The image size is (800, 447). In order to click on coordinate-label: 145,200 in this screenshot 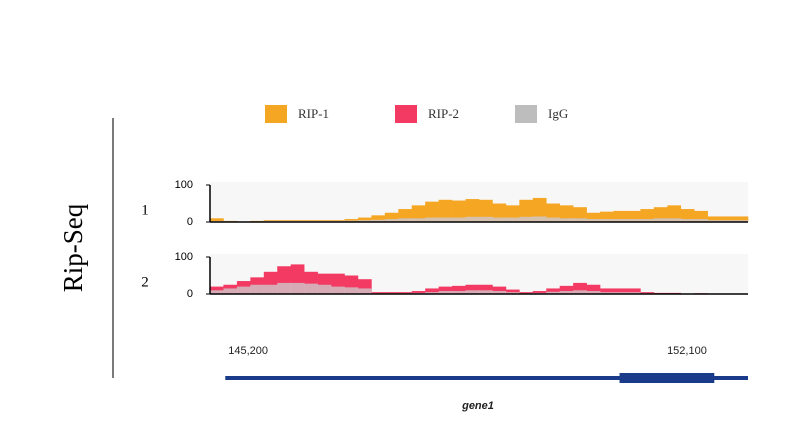, I will do `click(248, 351)`.